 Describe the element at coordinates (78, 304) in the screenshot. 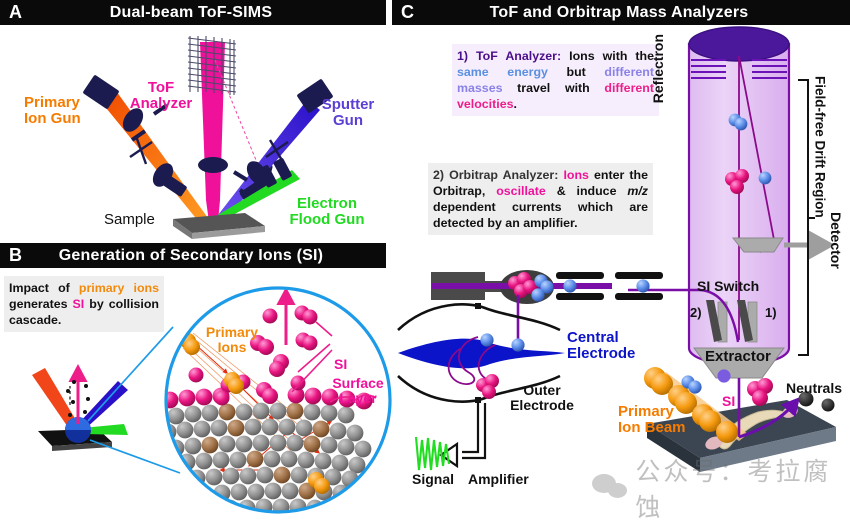

I see `note-b-seg6: SI` at that location.